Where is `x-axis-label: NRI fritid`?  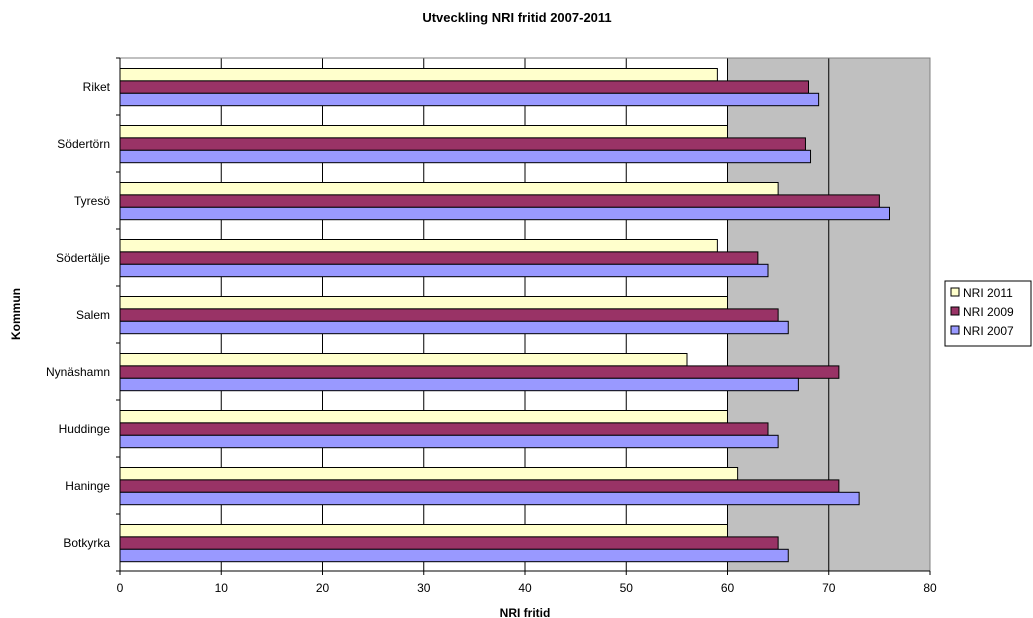 x-axis-label: NRI fritid is located at coordinates (525, 612).